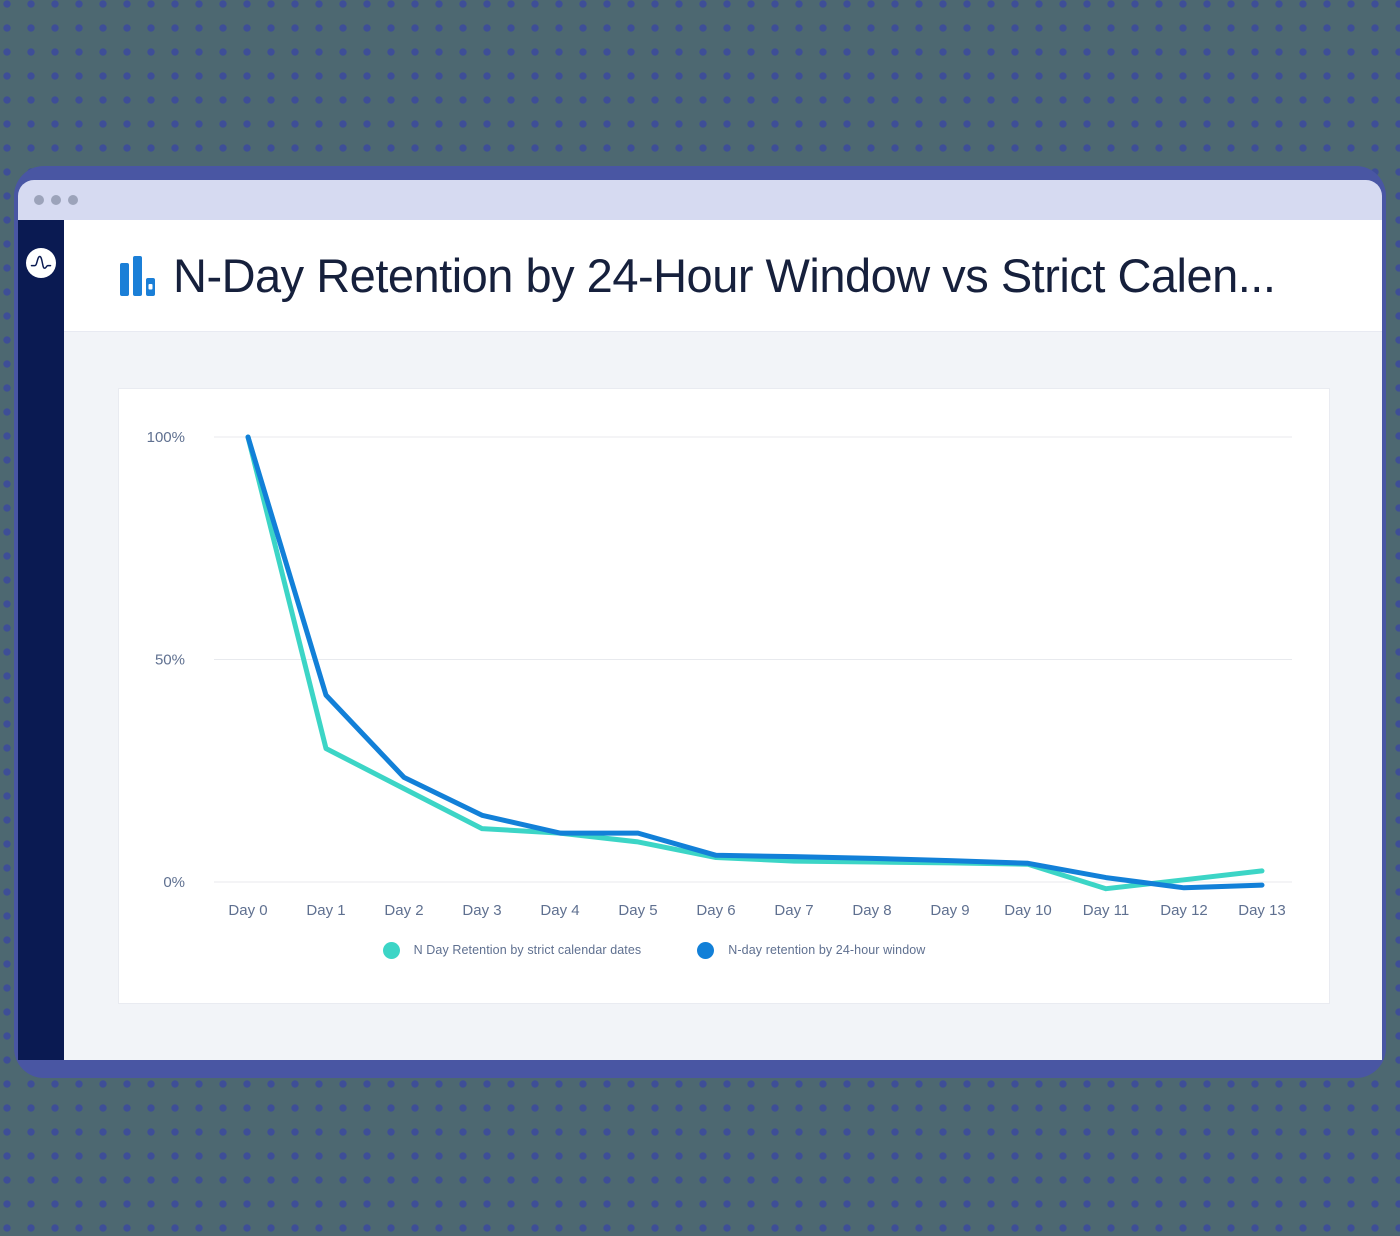 Image resolution: width=1400 pixels, height=1236 pixels. What do you see at coordinates (715, 910) in the screenshot?
I see `x-tick-label-day-6: Day 6` at bounding box center [715, 910].